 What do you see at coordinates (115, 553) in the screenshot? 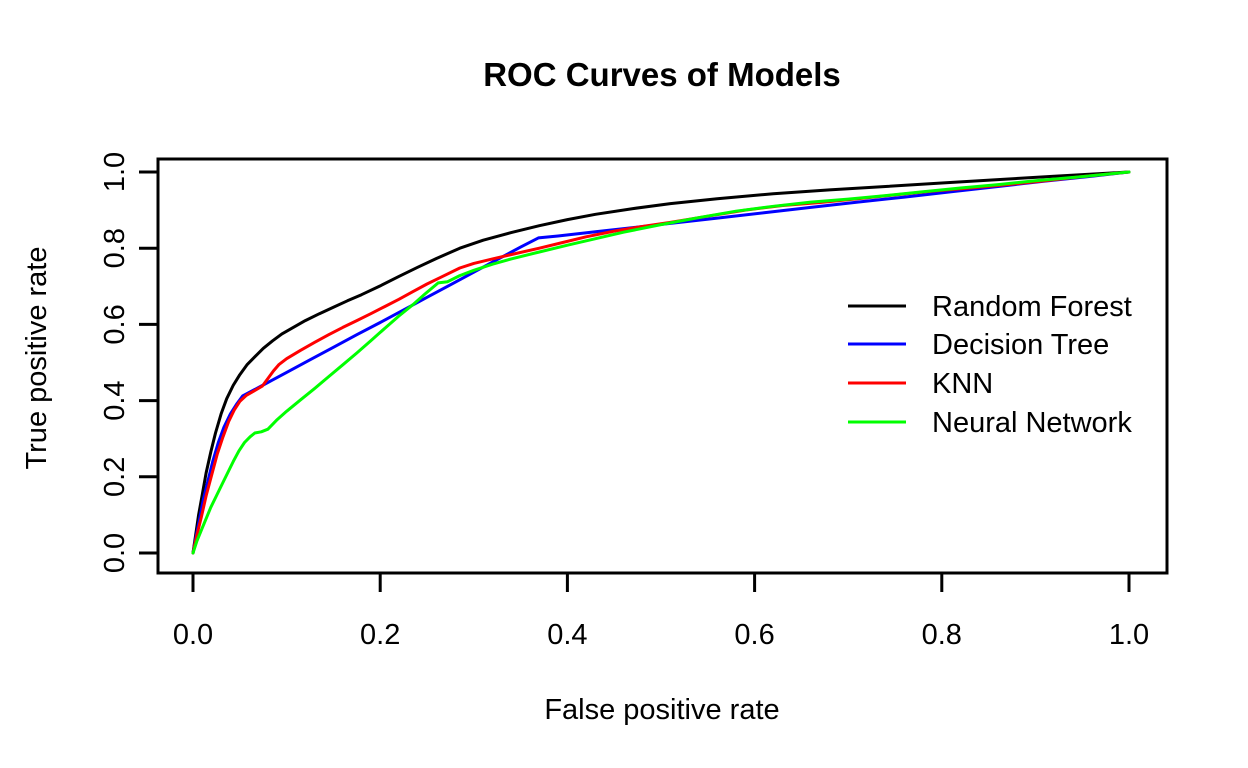
I see `y-axis-tick-label: 0.0` at bounding box center [115, 553].